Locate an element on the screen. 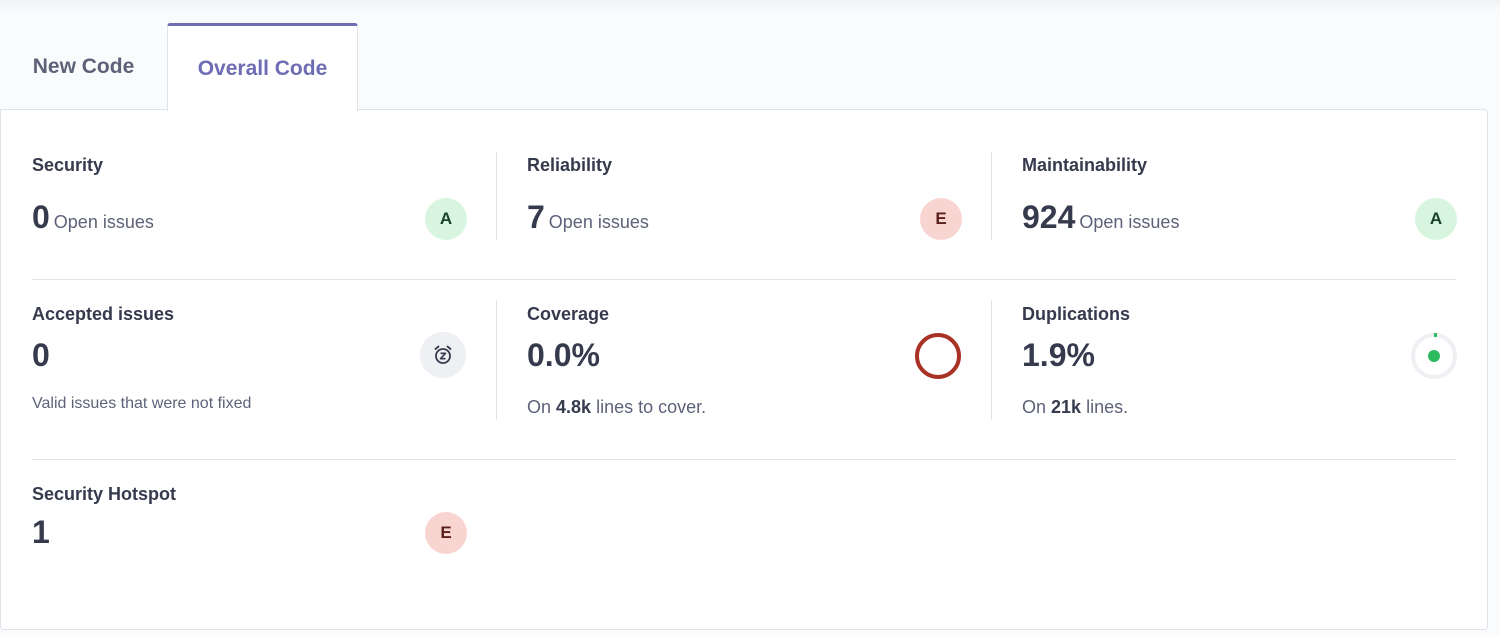 The width and height of the screenshot is (1500, 636). tab-overall-code: Overall Code is located at coordinates (262, 67).